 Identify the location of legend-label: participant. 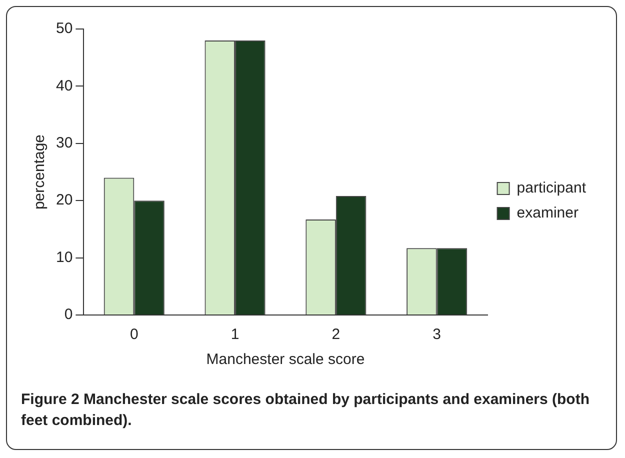
(551, 188).